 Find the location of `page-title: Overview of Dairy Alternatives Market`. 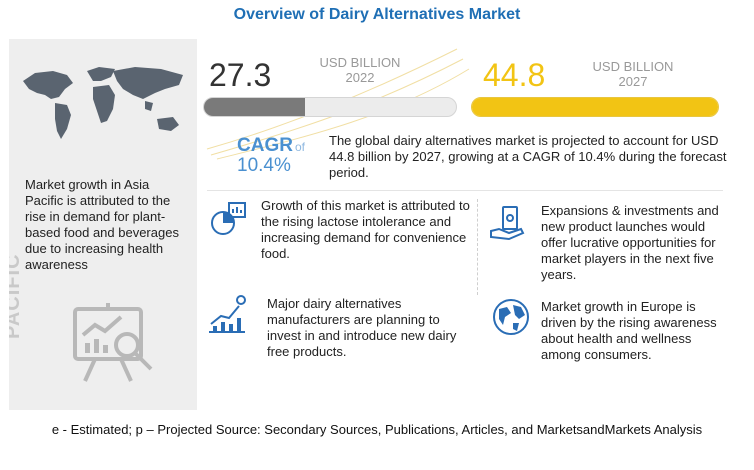

page-title: Overview of Dairy Alternatives Market is located at coordinates (377, 14).